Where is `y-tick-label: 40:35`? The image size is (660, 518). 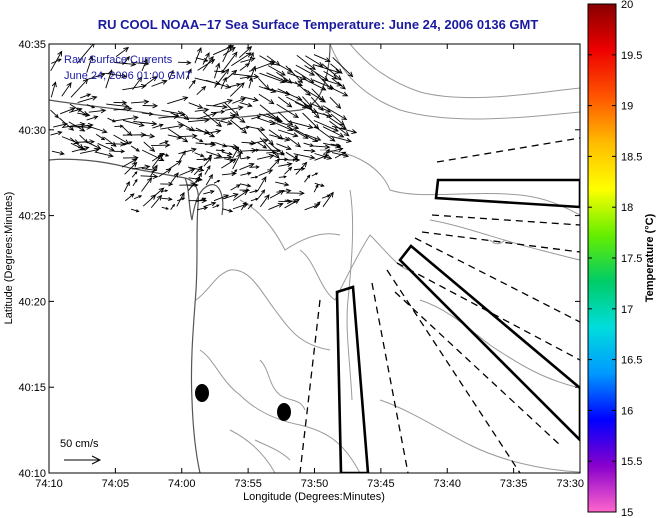
y-tick-label: 40:35 is located at coordinates (32, 45).